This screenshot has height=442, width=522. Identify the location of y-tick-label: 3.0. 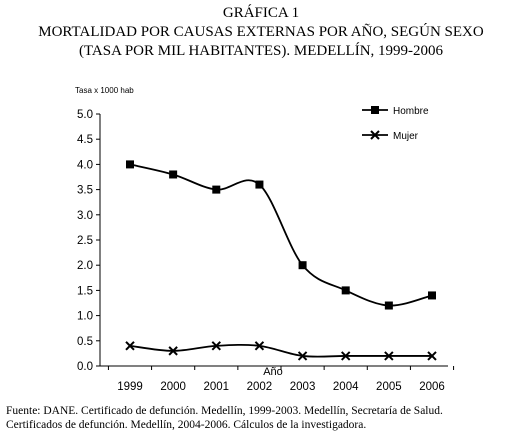
(85, 216).